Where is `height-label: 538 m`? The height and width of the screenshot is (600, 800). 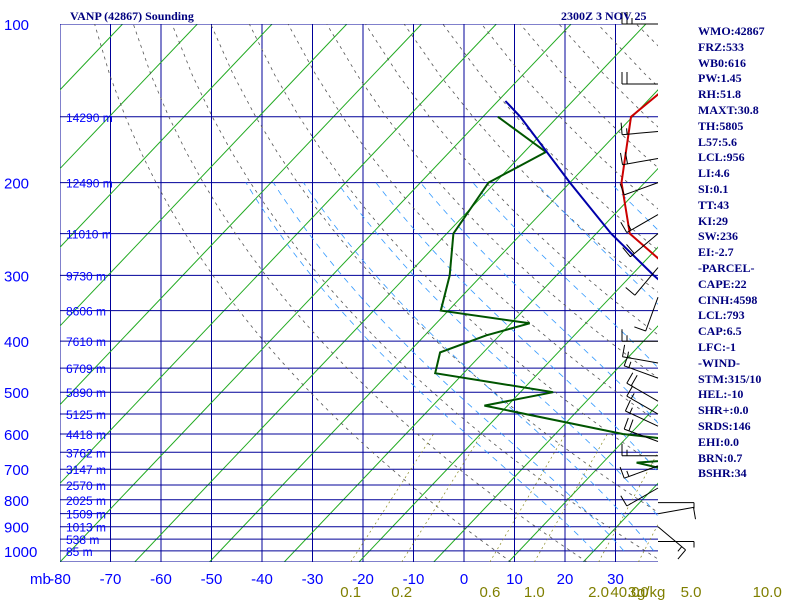
height-label: 538 m is located at coordinates (82, 540).